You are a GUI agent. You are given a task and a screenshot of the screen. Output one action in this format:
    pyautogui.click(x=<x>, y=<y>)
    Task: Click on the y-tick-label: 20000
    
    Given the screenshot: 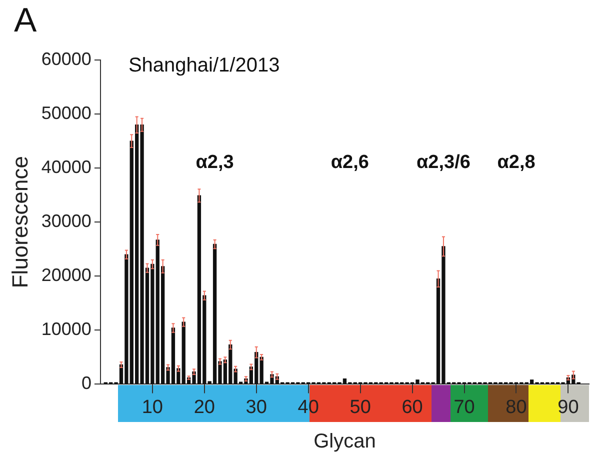 What is the action you would take?
    pyautogui.click(x=66, y=275)
    